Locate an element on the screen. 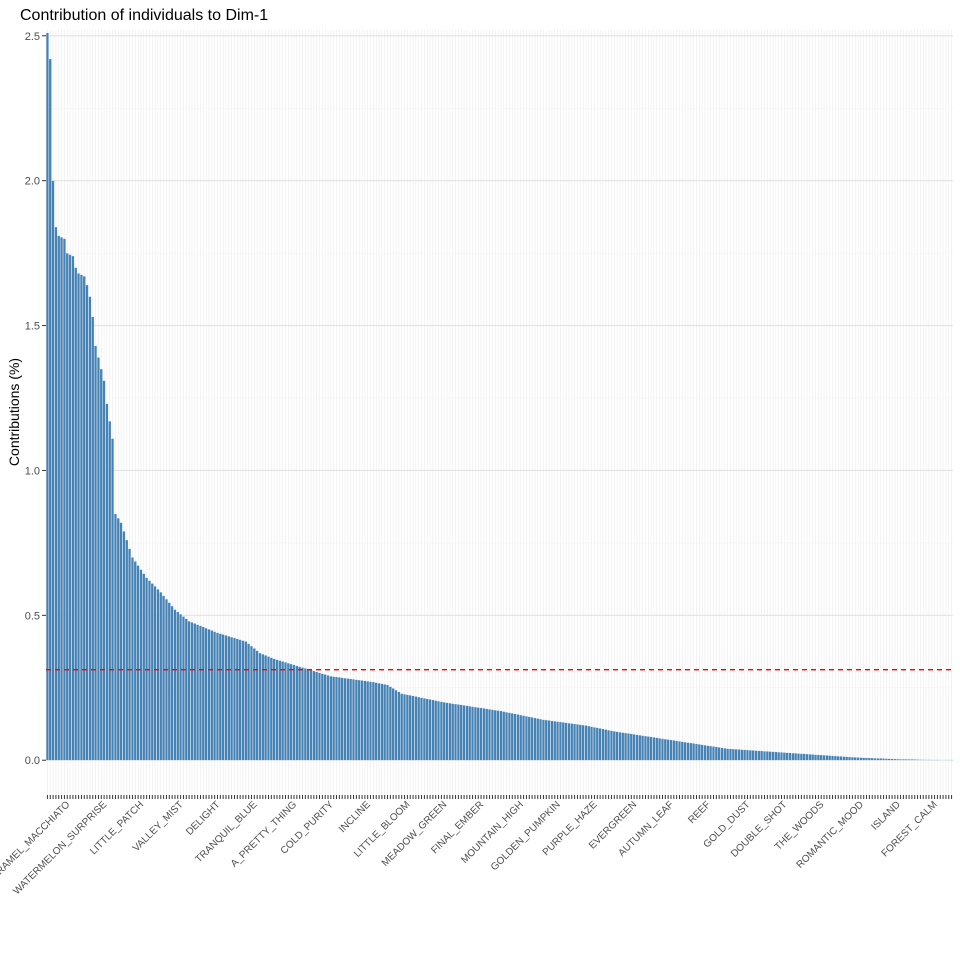 The height and width of the screenshot is (960, 960). y-tick-label: 0.5 is located at coordinates (32, 616).